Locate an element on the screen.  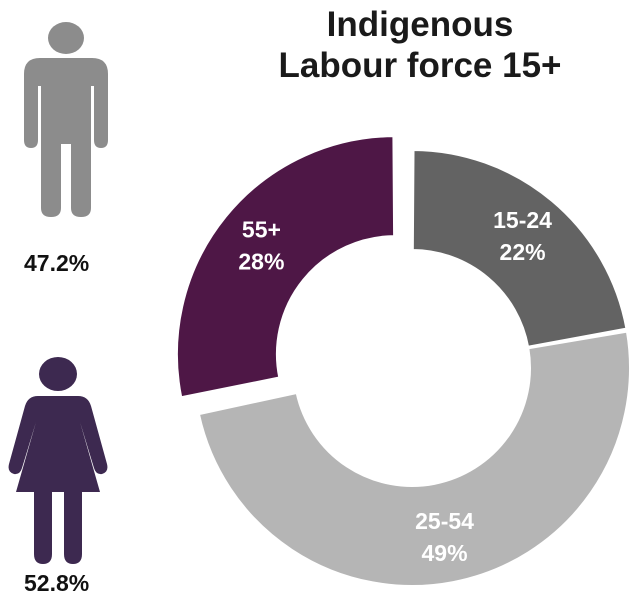
female-person-icon is located at coordinates (58, 460).